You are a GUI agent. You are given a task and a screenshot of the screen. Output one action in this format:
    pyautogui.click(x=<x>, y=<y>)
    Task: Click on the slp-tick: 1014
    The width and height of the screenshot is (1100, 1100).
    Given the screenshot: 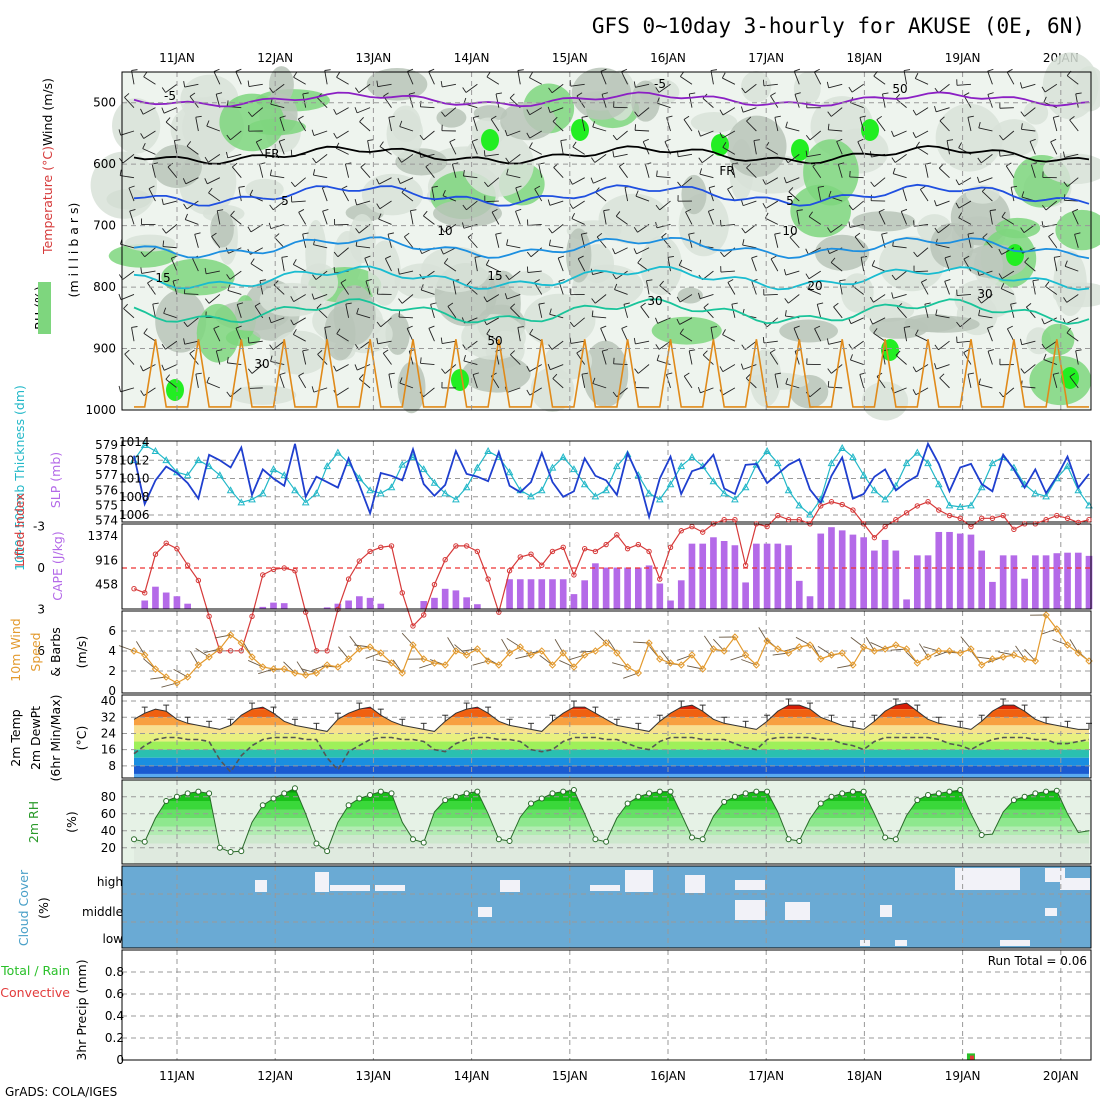 What is the action you would take?
    pyautogui.click(x=134, y=442)
    